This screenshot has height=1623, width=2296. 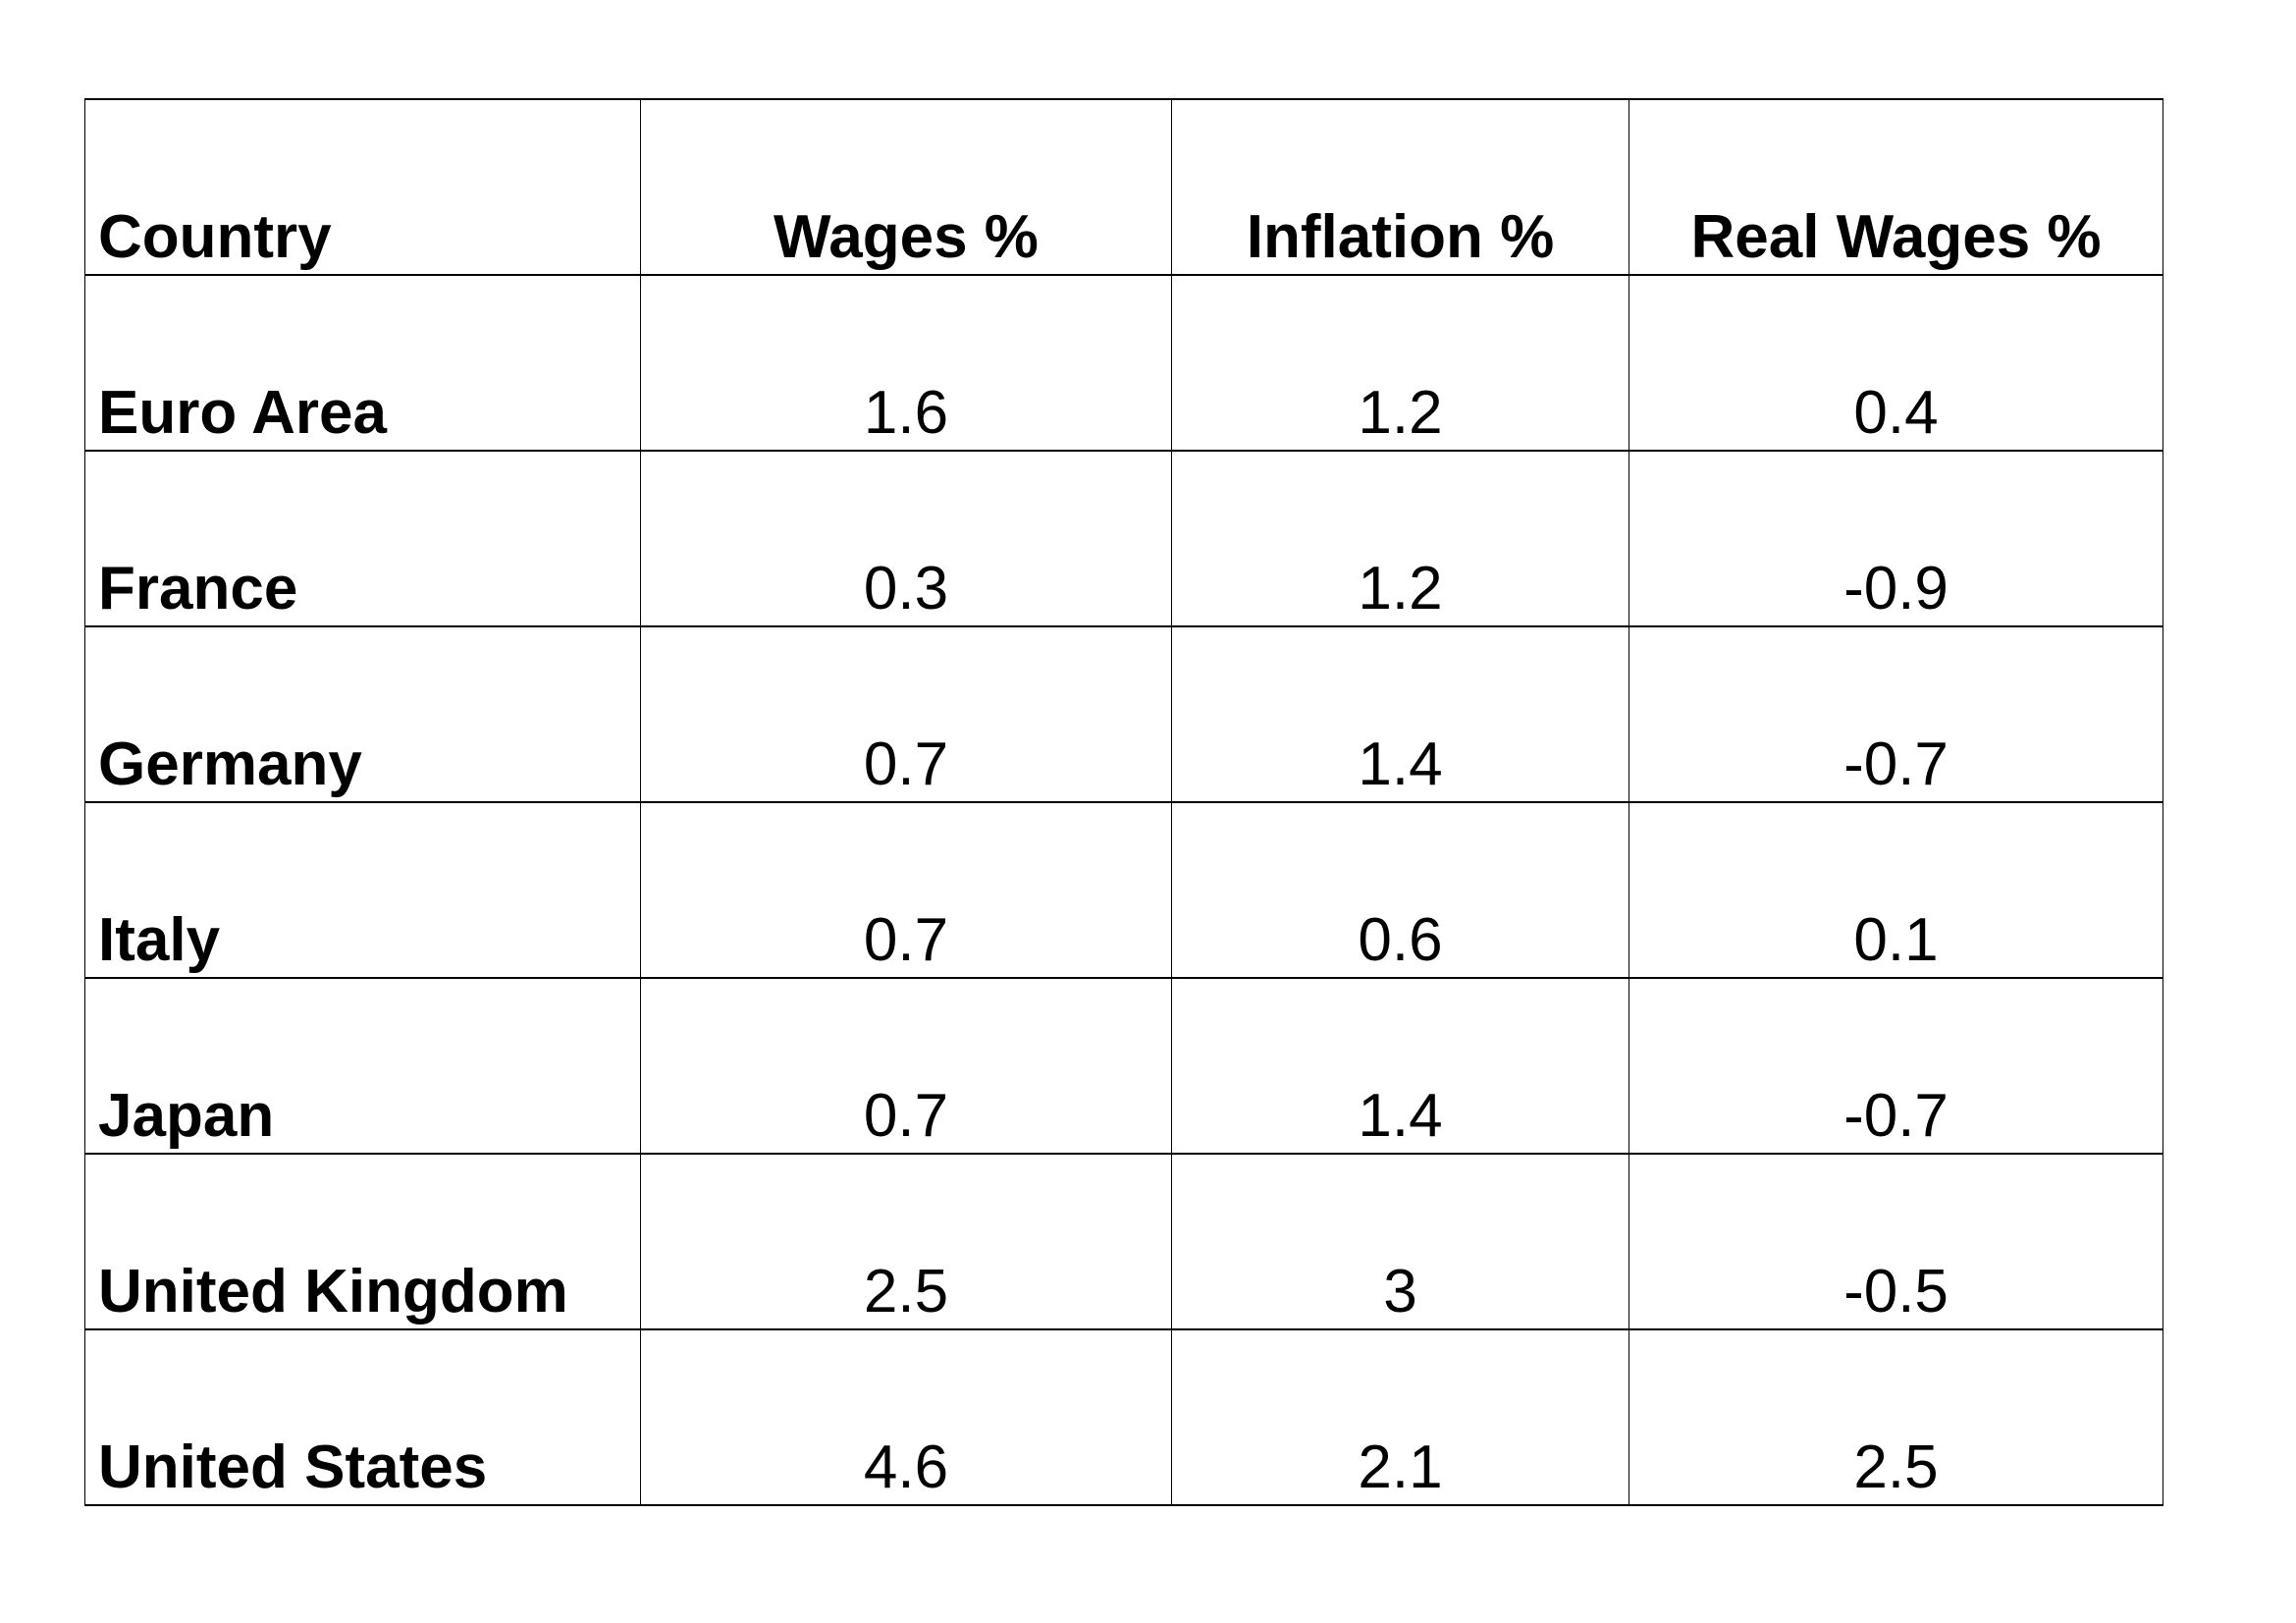 I want to click on row-united-kingdom: United Kingdom 2.5 3 -0.5, so click(x=1123, y=1241).